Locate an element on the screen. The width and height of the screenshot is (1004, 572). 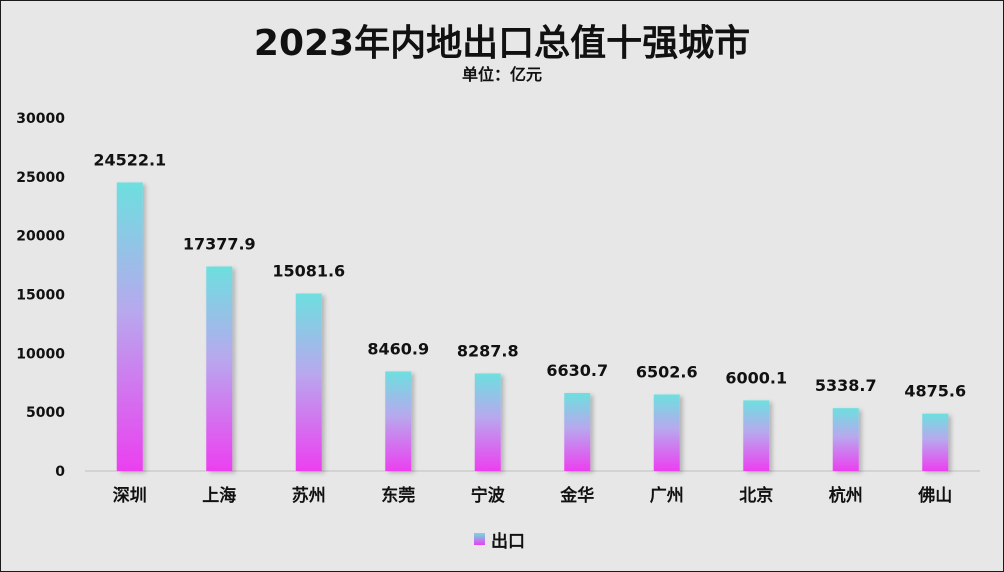
x-tick-label: 杭州 is located at coordinates (846, 495).